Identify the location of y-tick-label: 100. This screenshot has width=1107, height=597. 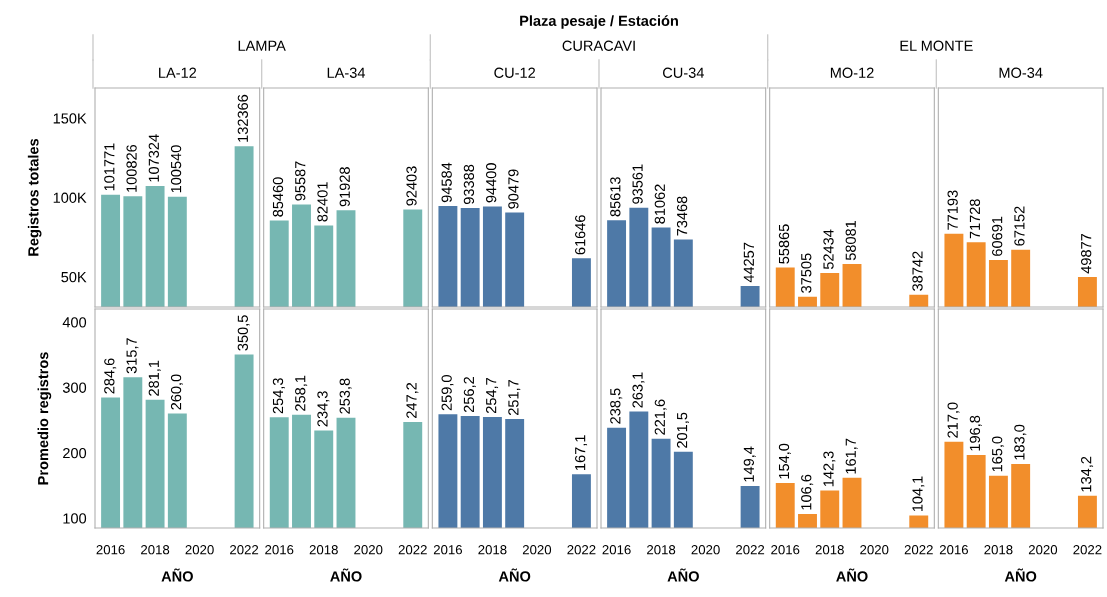
(75, 518).